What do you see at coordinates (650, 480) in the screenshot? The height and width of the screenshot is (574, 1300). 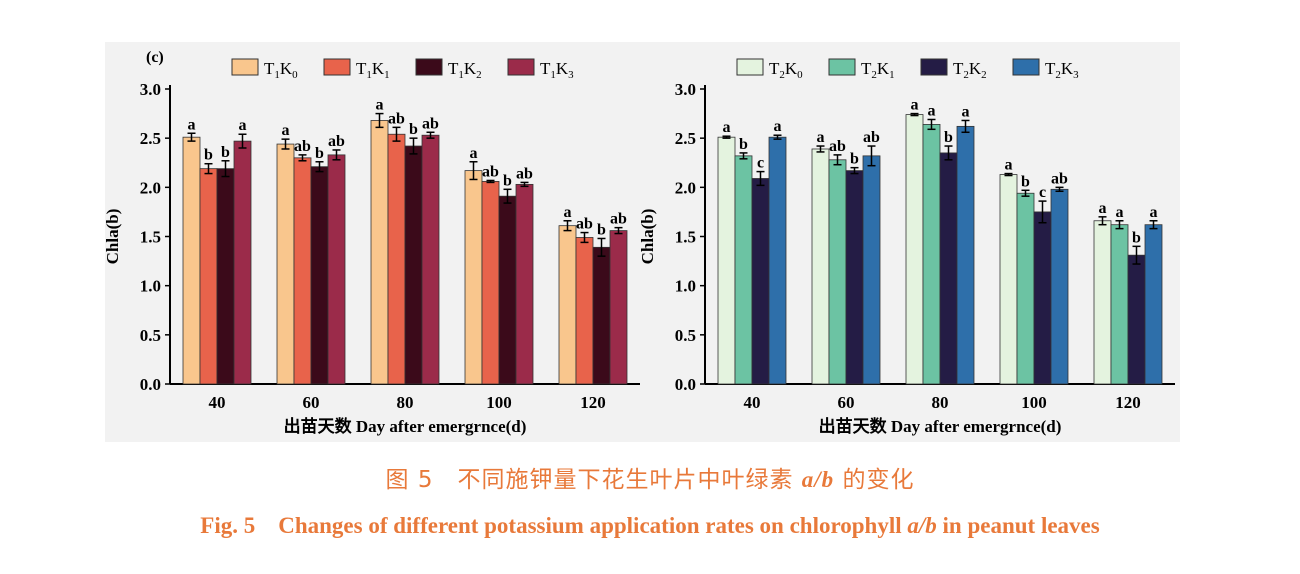 I see `figure-caption-chinese: 图 5 不同施钾量下花生叶片中叶绿素 a/b 的变化` at bounding box center [650, 480].